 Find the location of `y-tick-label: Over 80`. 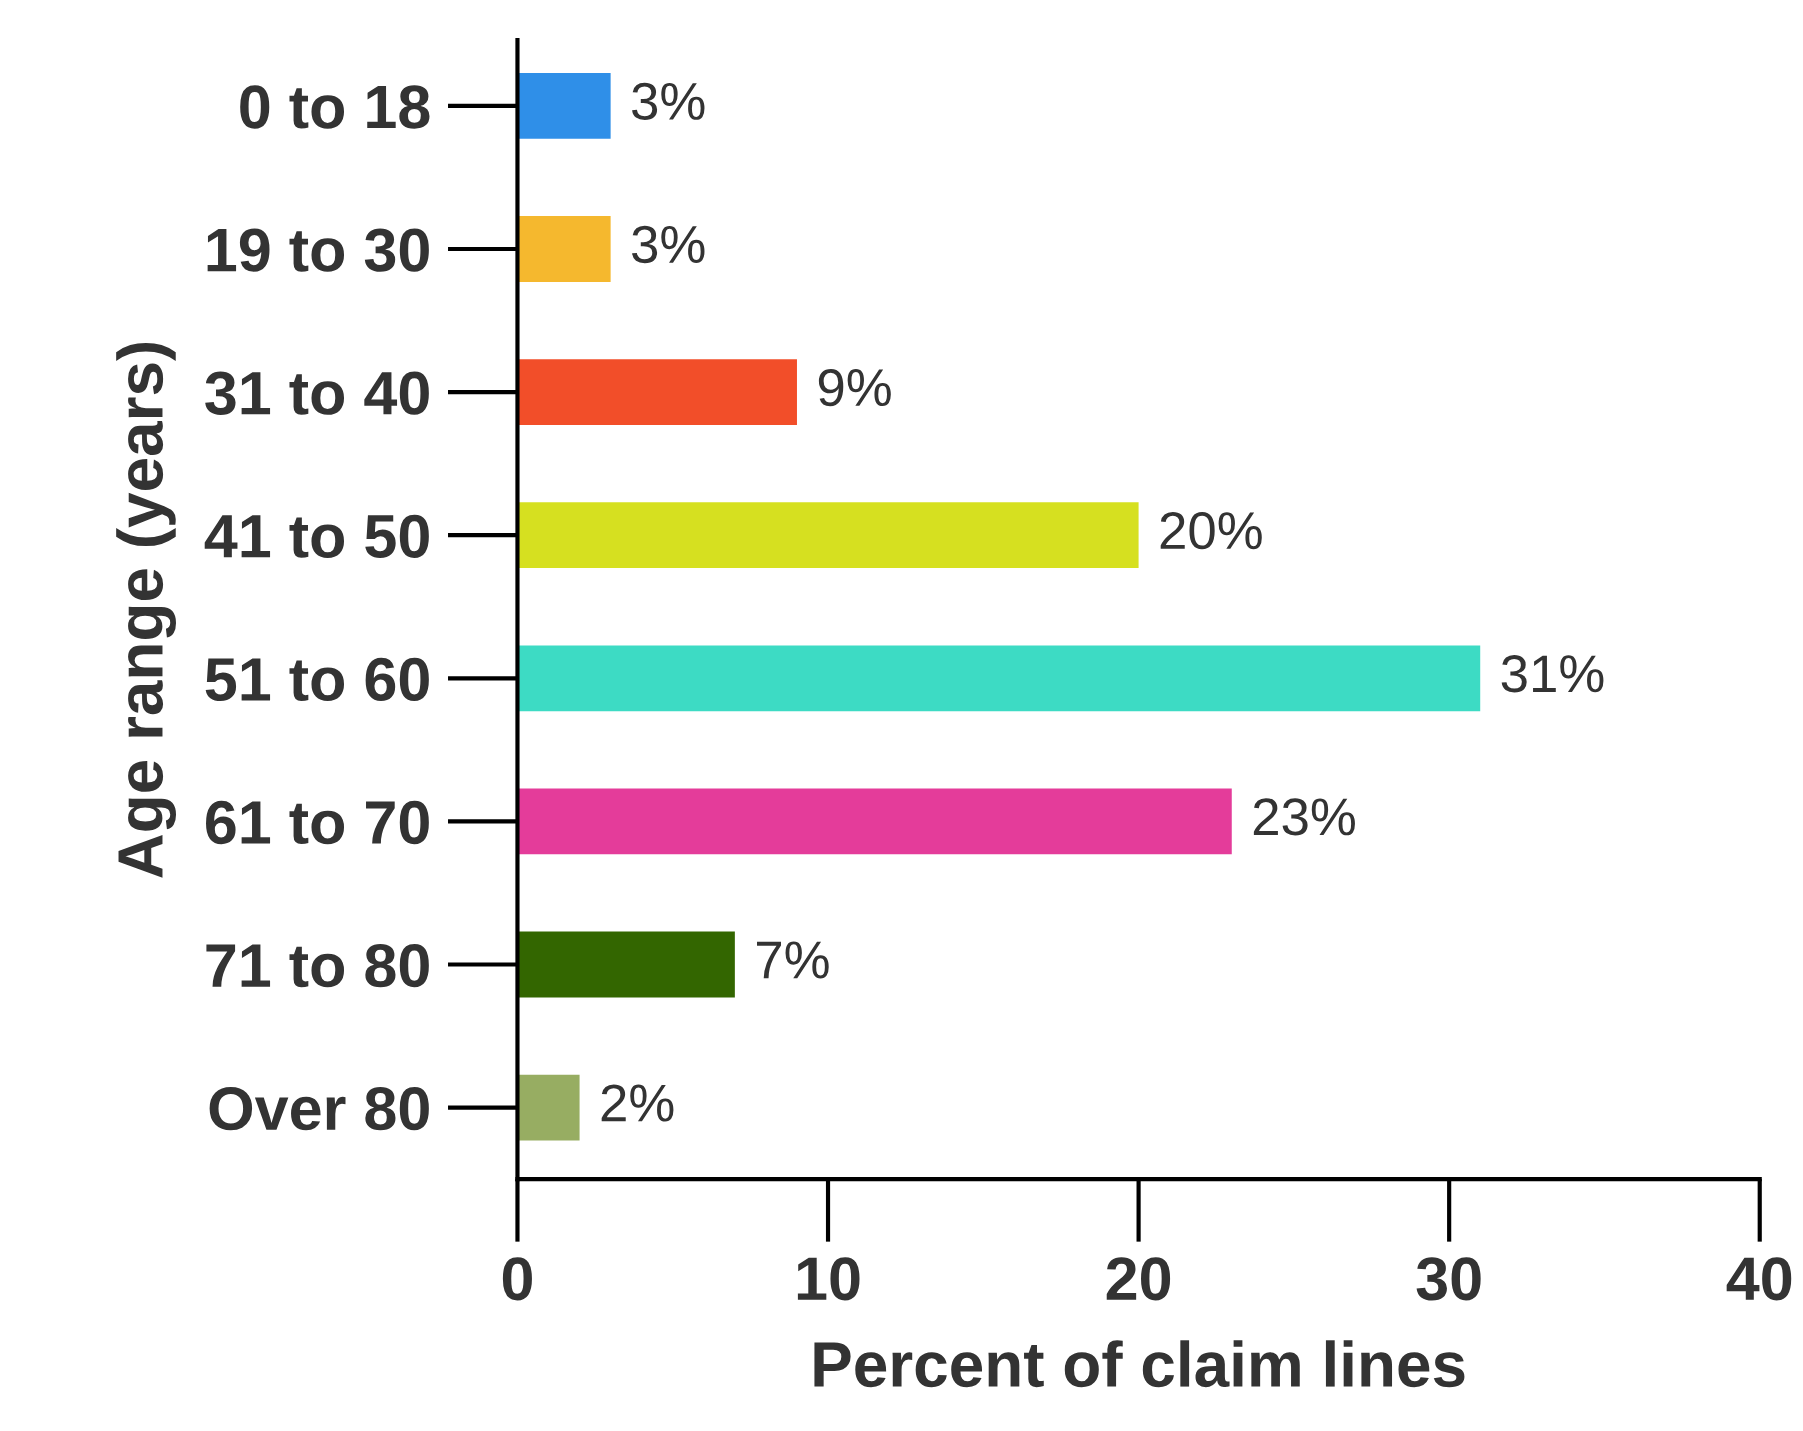

y-tick-label: Over 80 is located at coordinates (319, 1109).